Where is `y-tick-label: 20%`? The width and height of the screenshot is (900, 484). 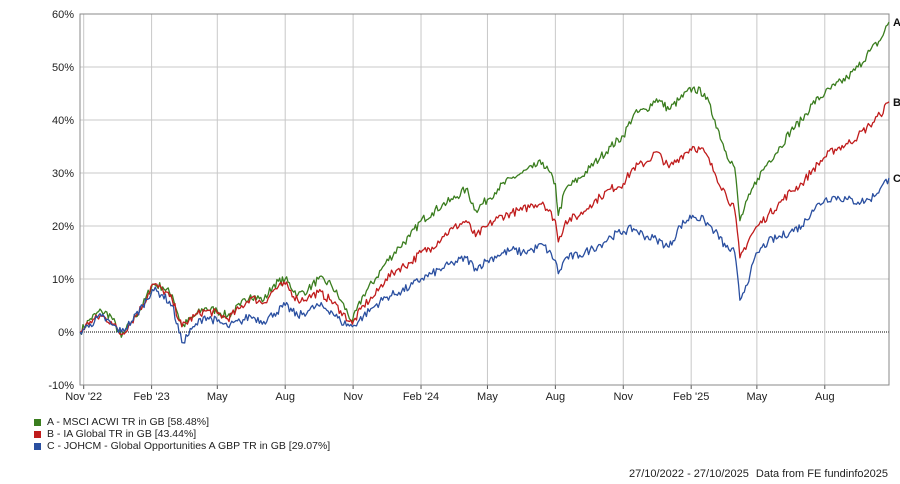 y-tick-label: 20% is located at coordinates (63, 227).